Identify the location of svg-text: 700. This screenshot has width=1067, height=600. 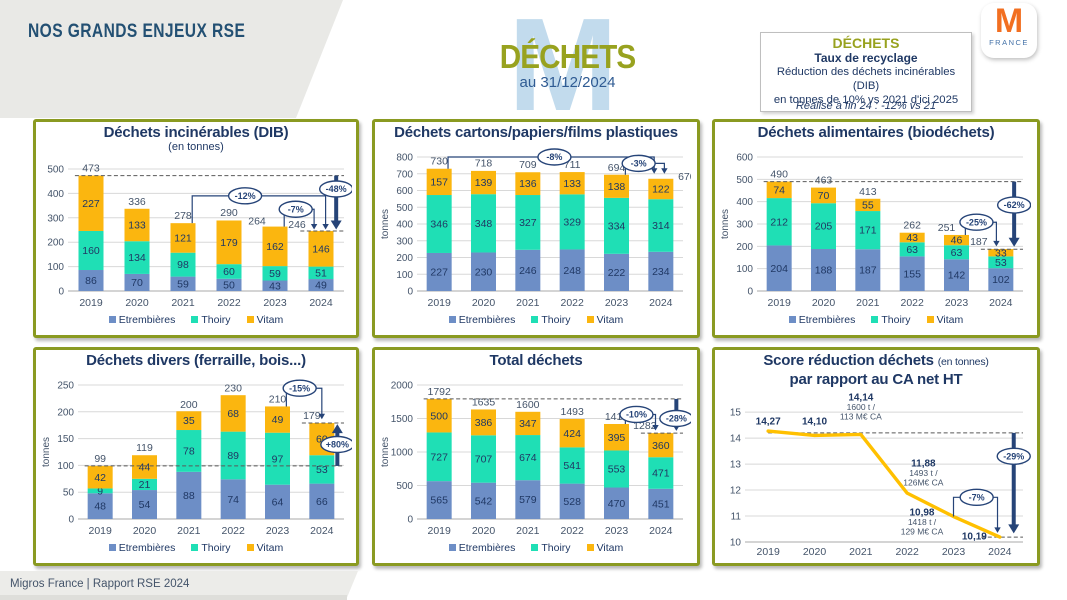
(404, 174).